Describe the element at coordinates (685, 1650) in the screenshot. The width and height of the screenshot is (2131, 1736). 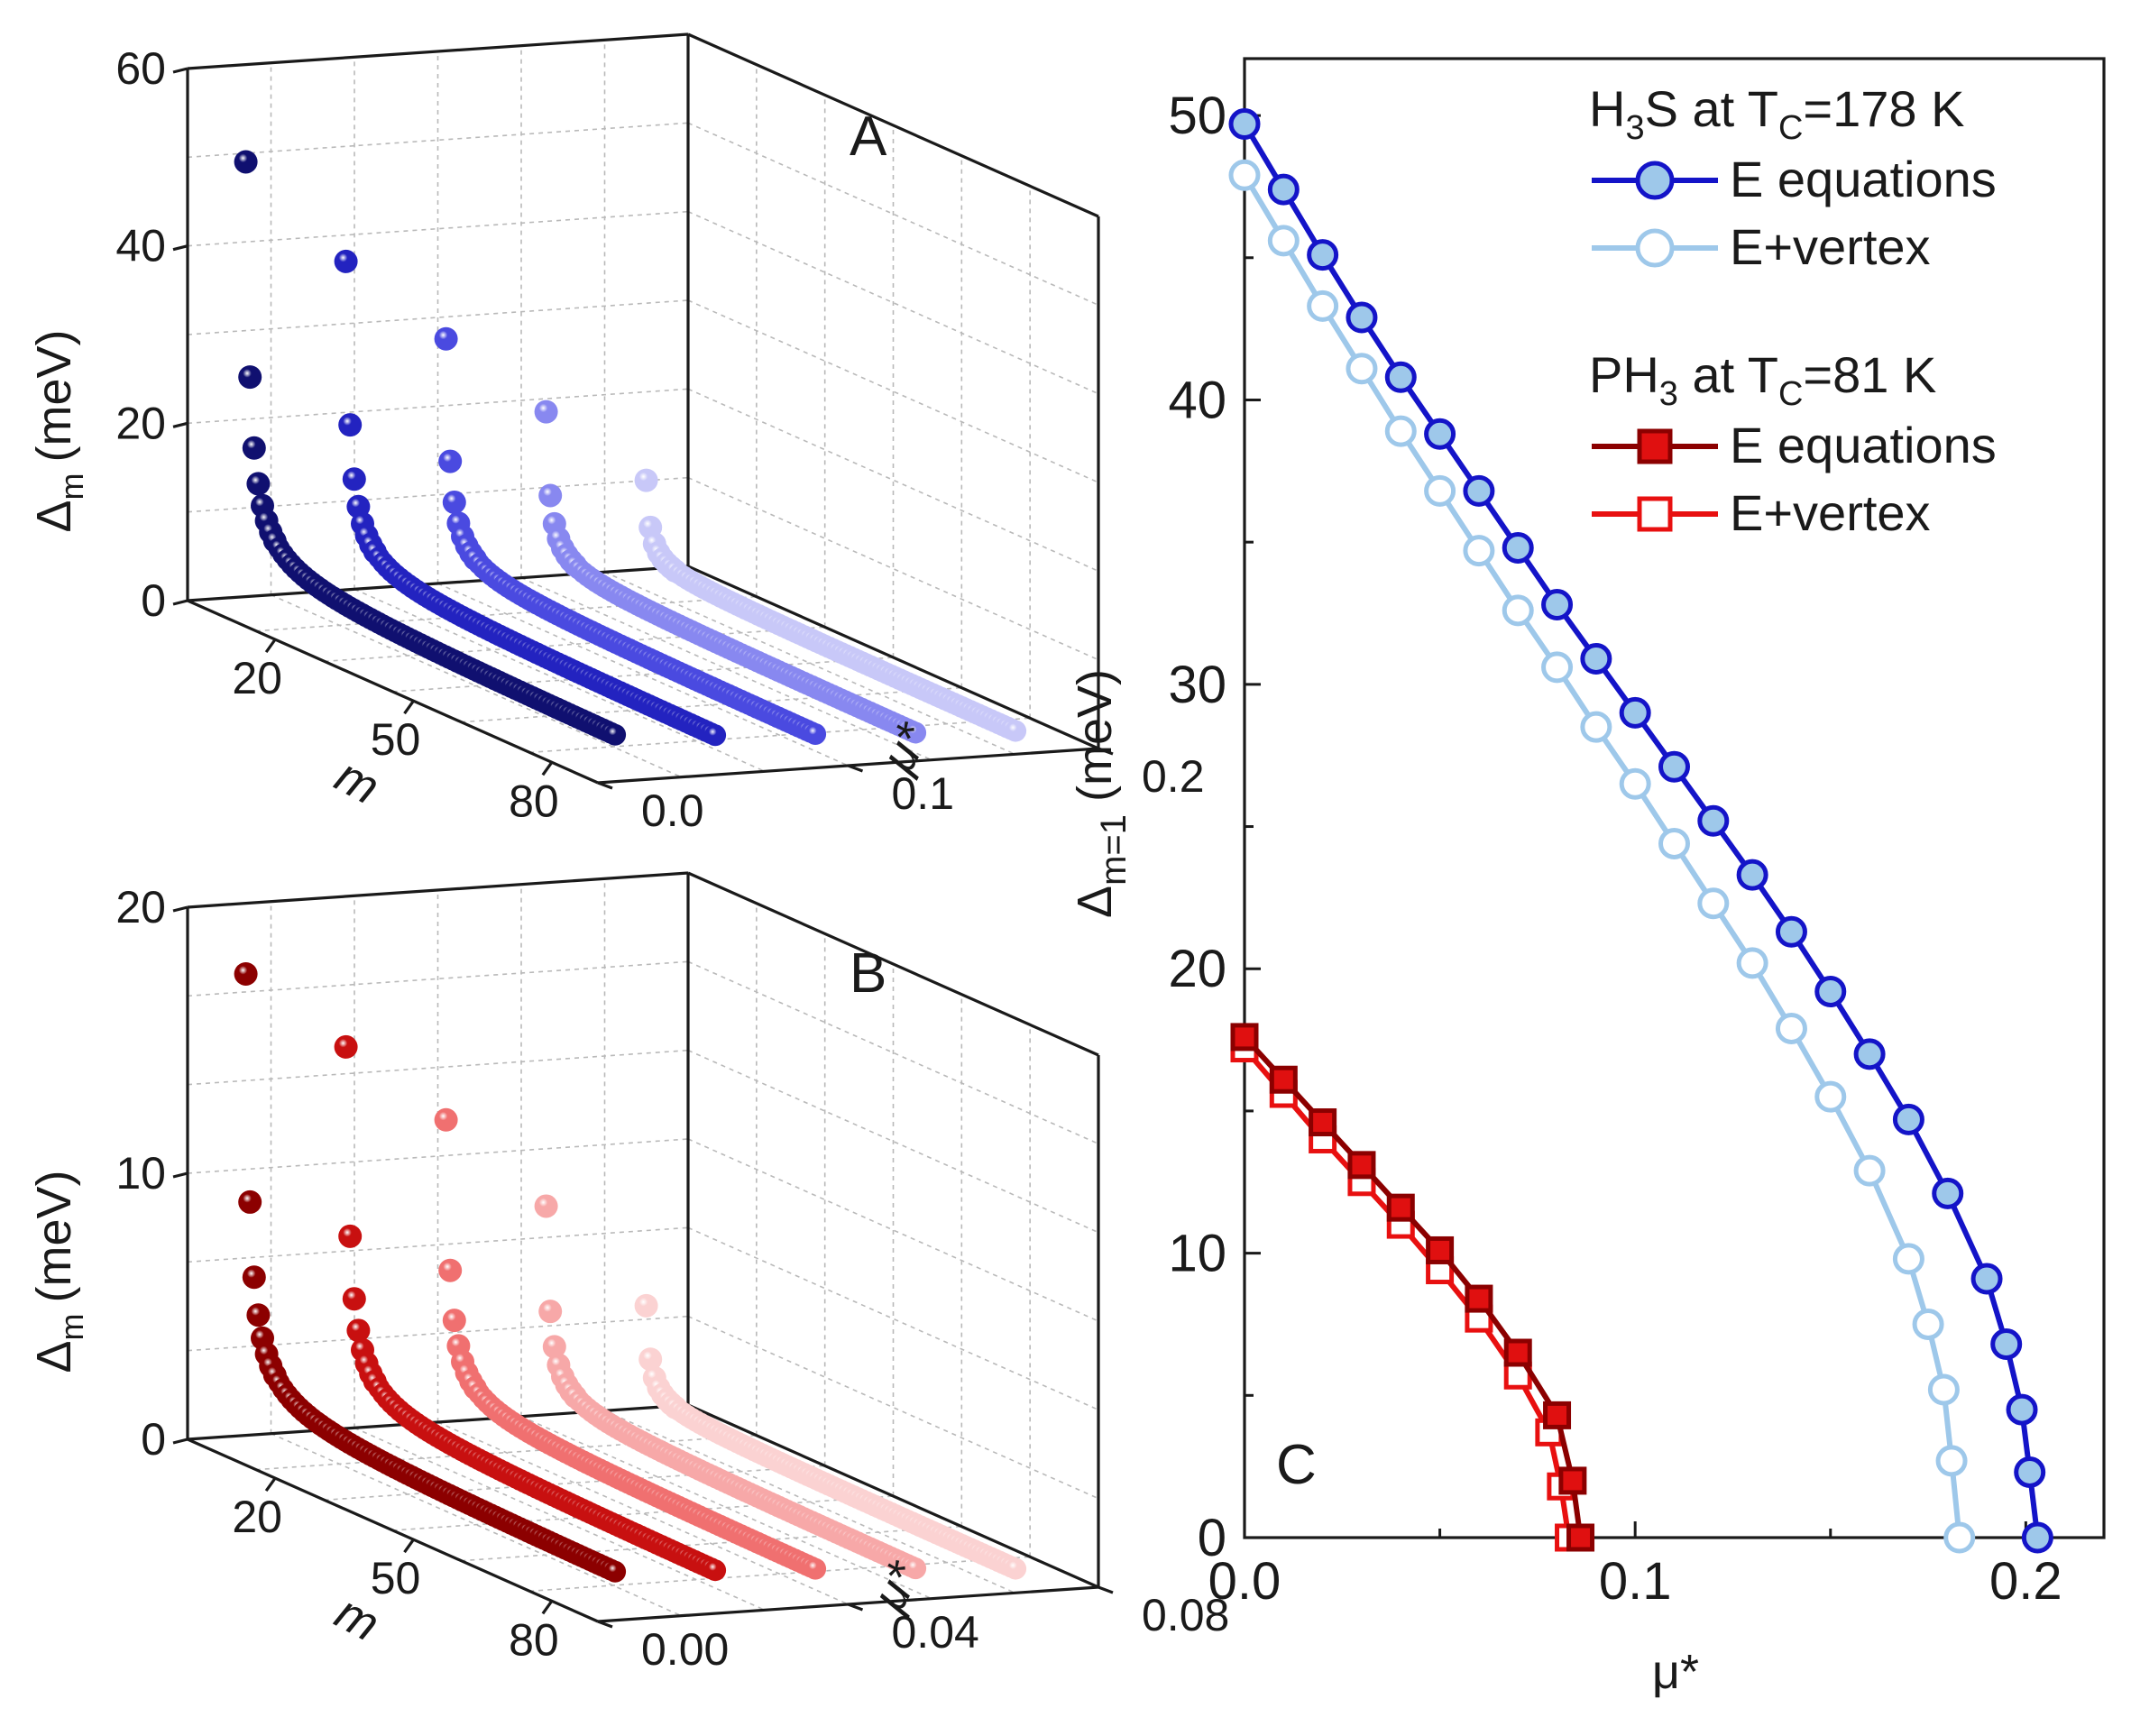
I see `mu-tick-label: 0.00` at that location.